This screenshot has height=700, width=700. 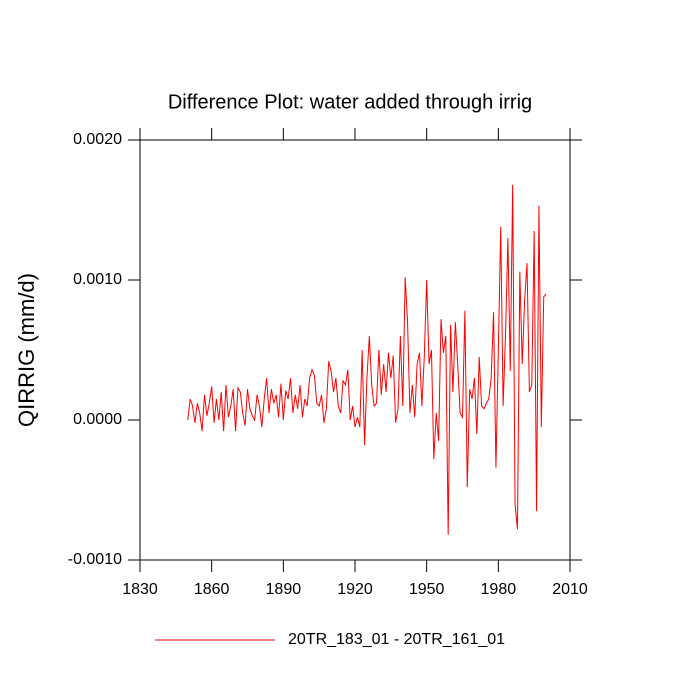 What do you see at coordinates (97, 139) in the screenshot?
I see `y-tick-label: 0.0020` at bounding box center [97, 139].